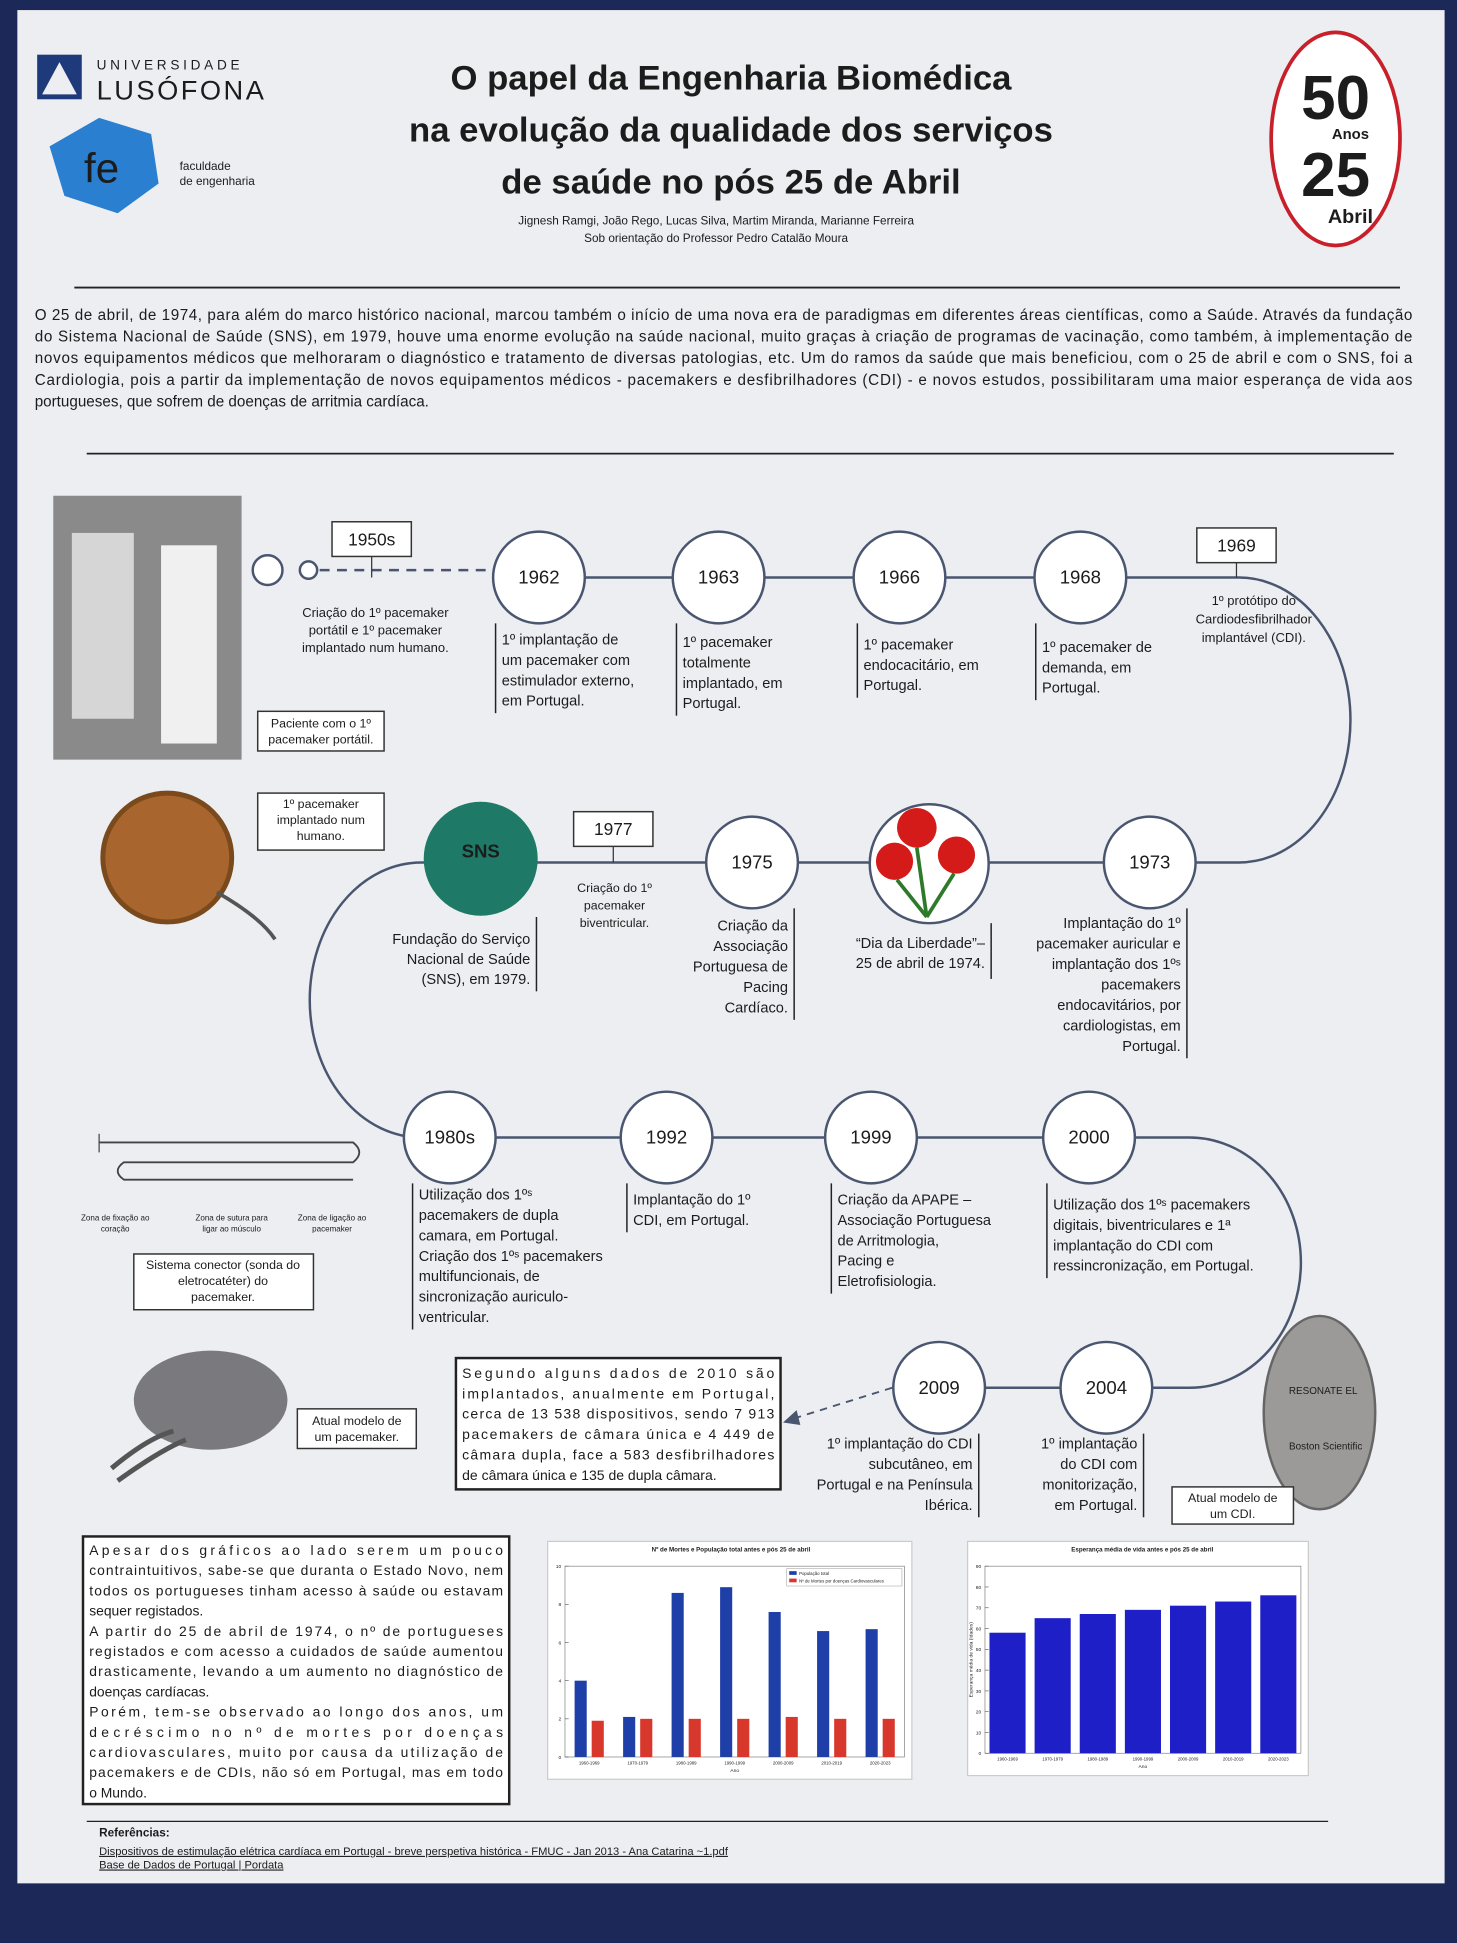  I want to click on event-text: de Arritmologia,, so click(889, 1241).